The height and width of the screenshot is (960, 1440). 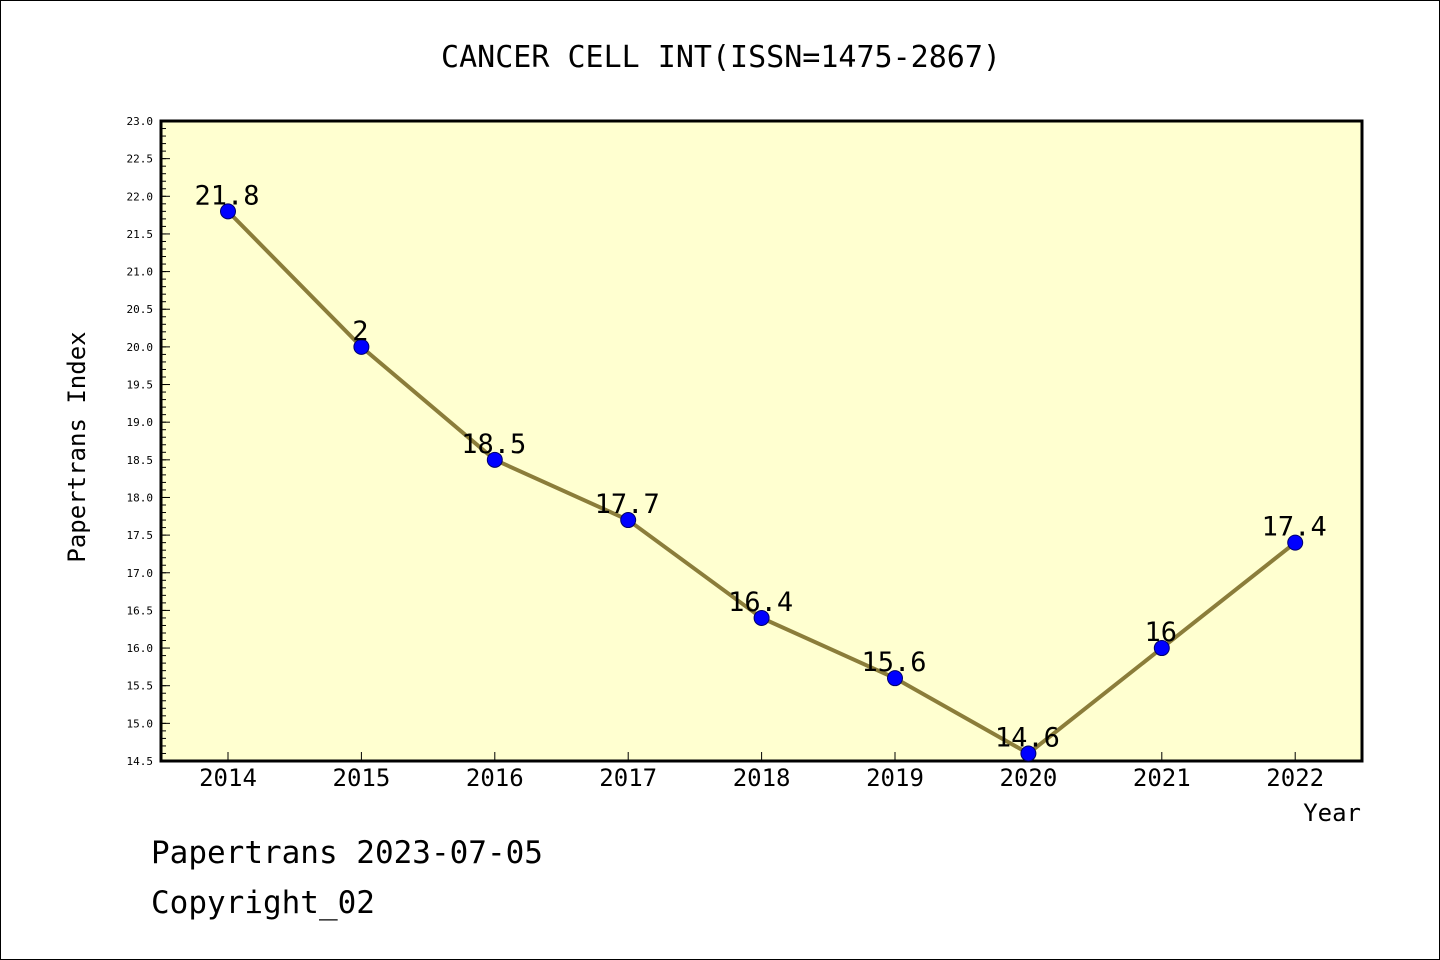 What do you see at coordinates (226, 195) in the screenshot?
I see `data-label: 21.8` at bounding box center [226, 195].